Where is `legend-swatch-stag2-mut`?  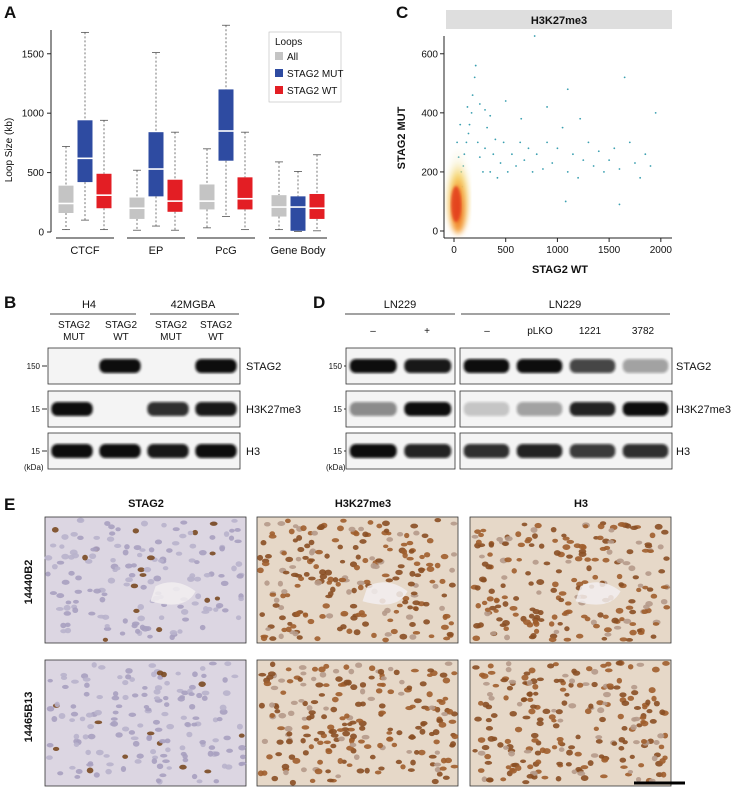
legend-swatch-stag2-mut is located at coordinates (279, 73).